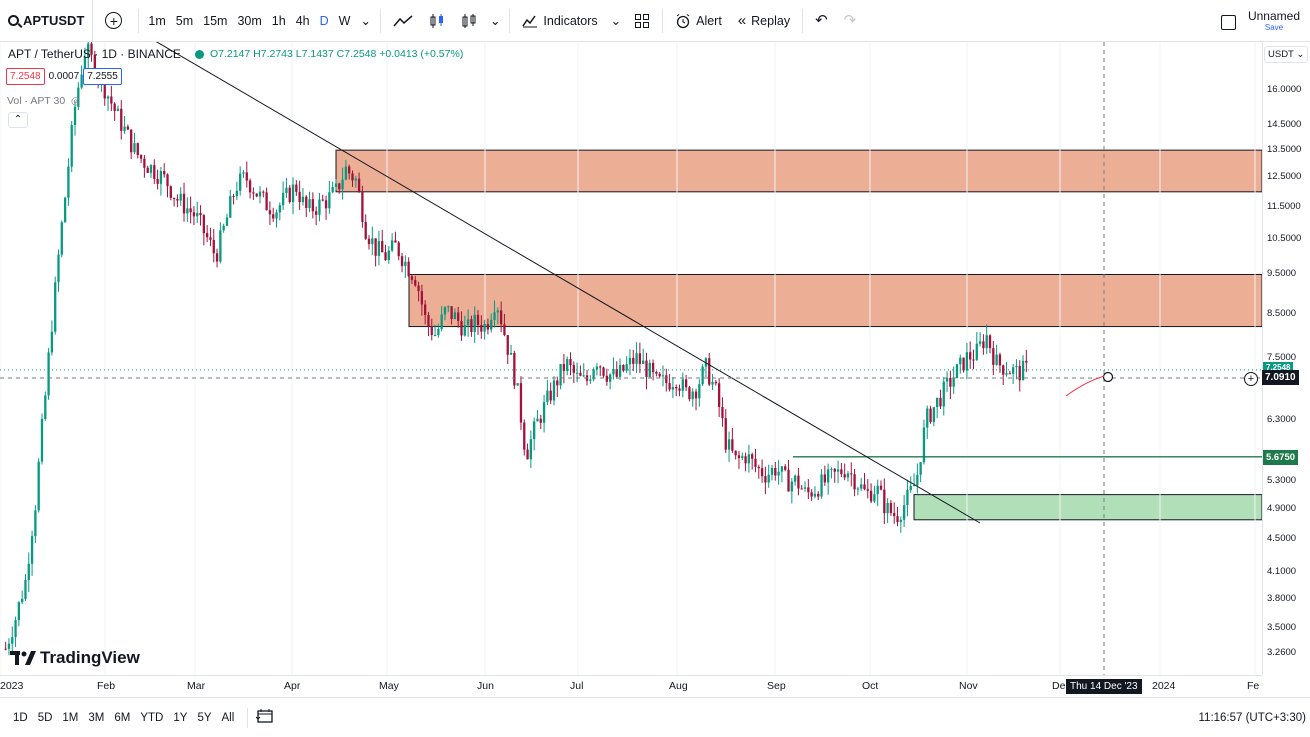 The height and width of the screenshot is (737, 1310). I want to click on replay-button: « Replay, so click(764, 20).